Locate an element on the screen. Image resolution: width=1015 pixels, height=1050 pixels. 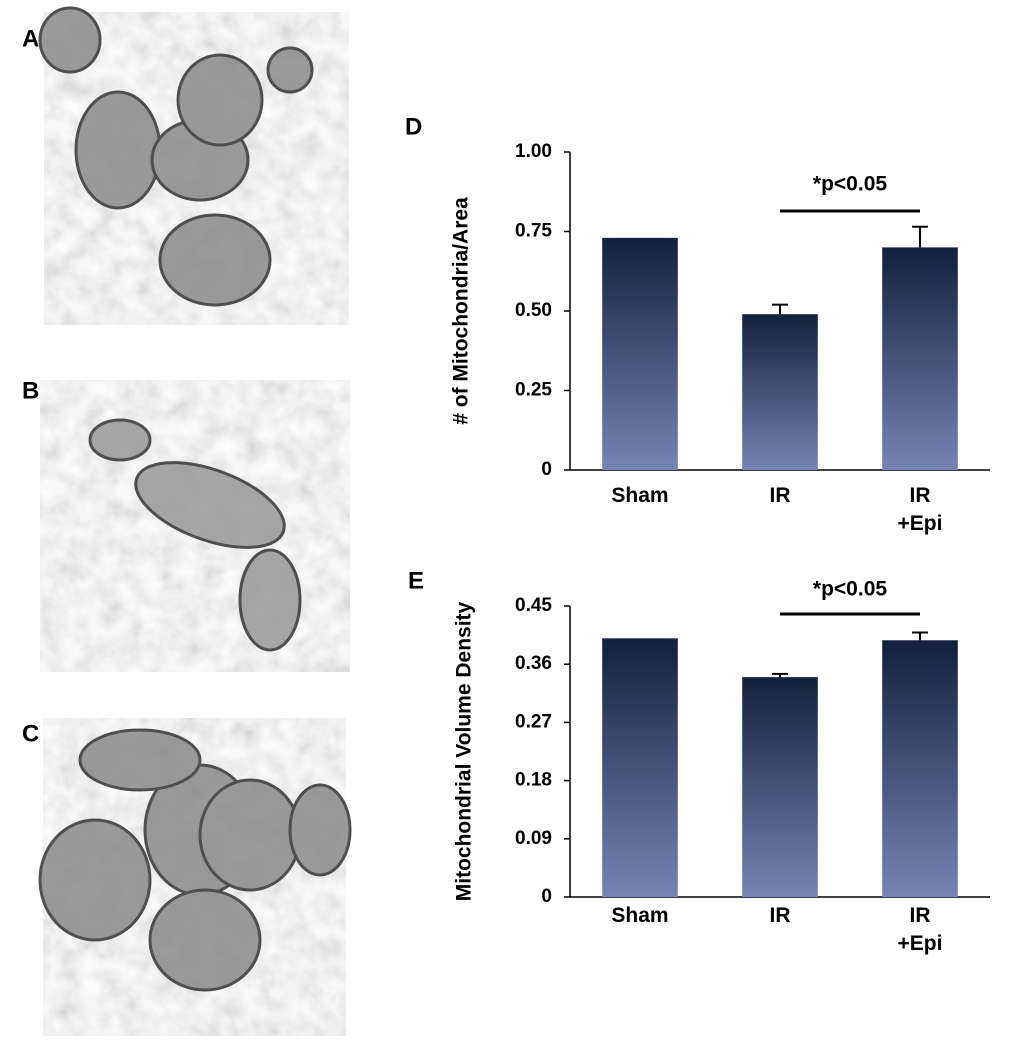
y-tick-label: 0.09 is located at coordinates (533, 838).